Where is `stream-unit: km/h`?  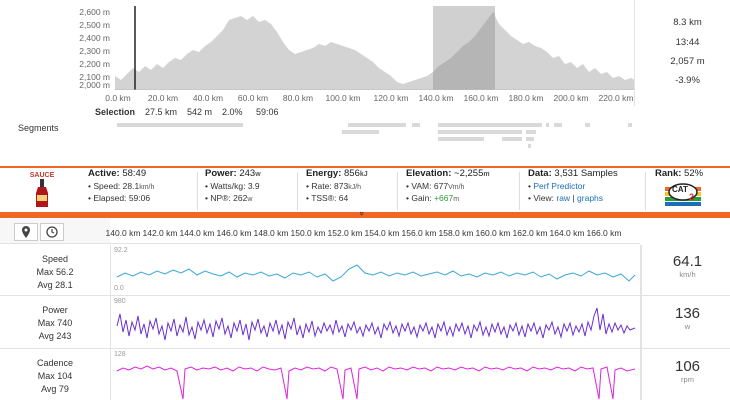
stream-unit: km/h is located at coordinates (687, 274).